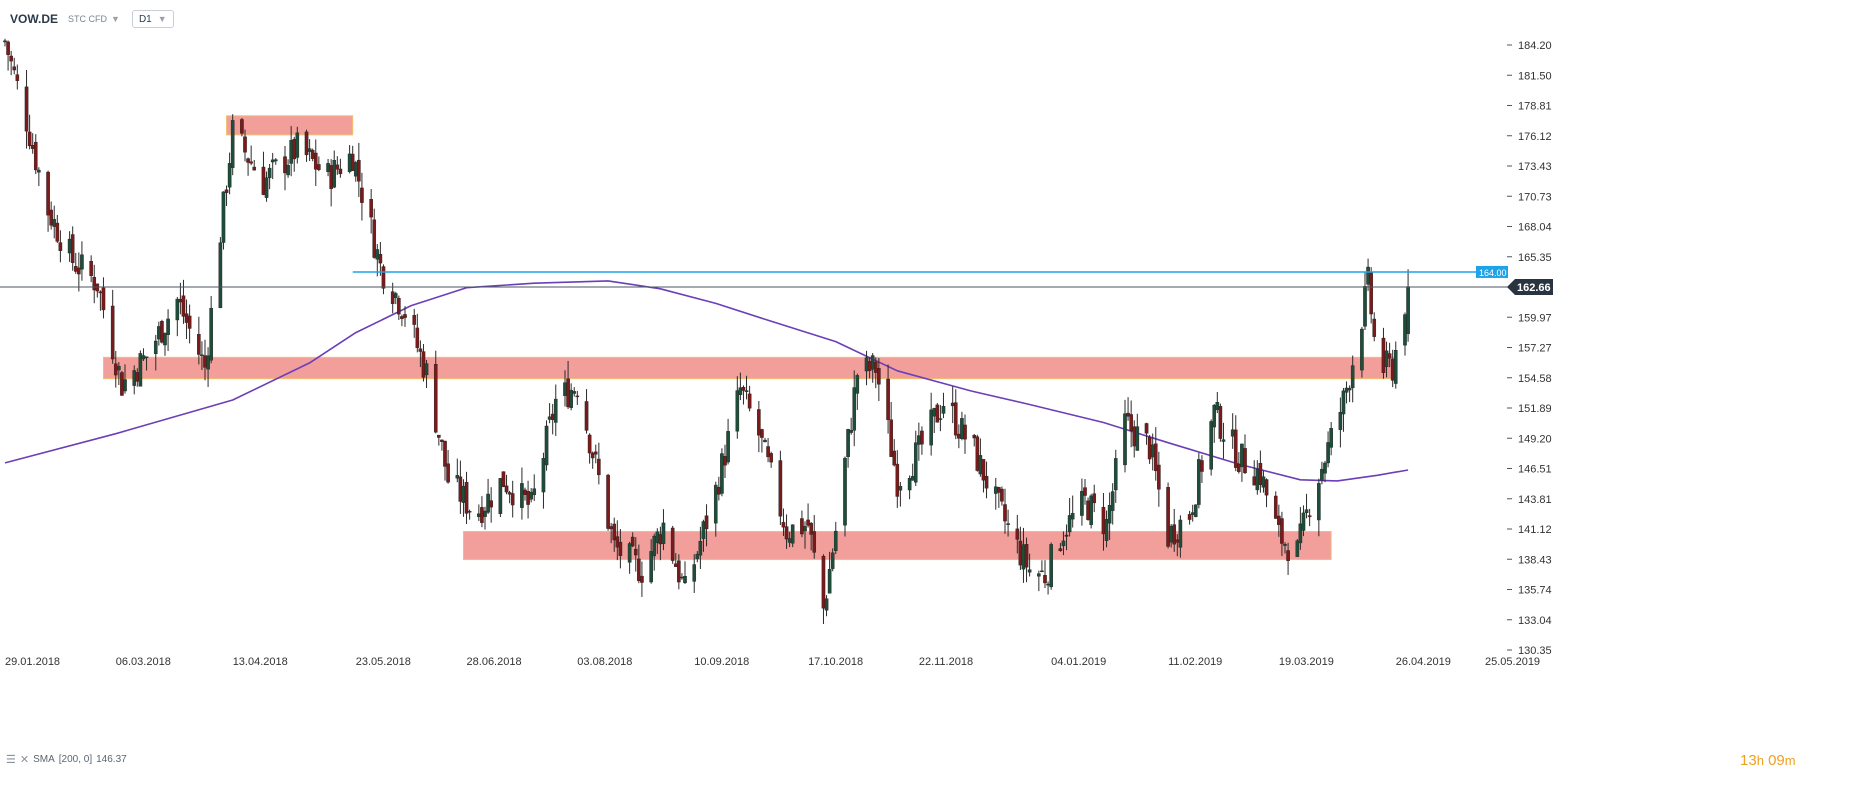 This screenshot has height=805, width=1866. Describe the element at coordinates (152, 19) in the screenshot. I see `interval-selector: D1 ▼` at that location.